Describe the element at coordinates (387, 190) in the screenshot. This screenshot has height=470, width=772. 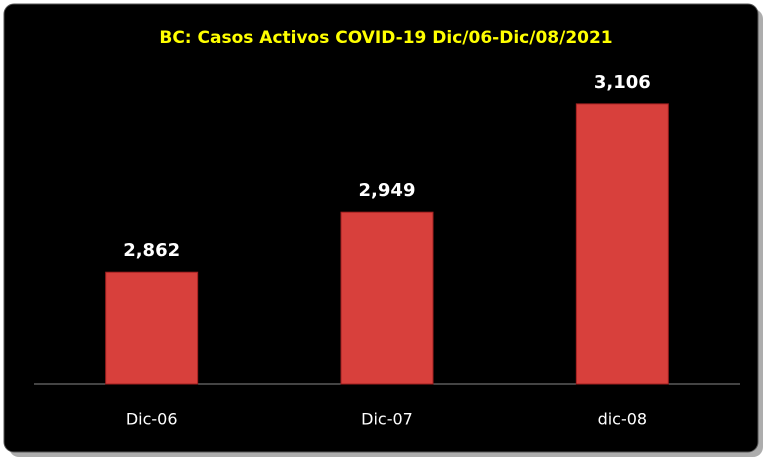
I see `value-label: 2,949` at that location.